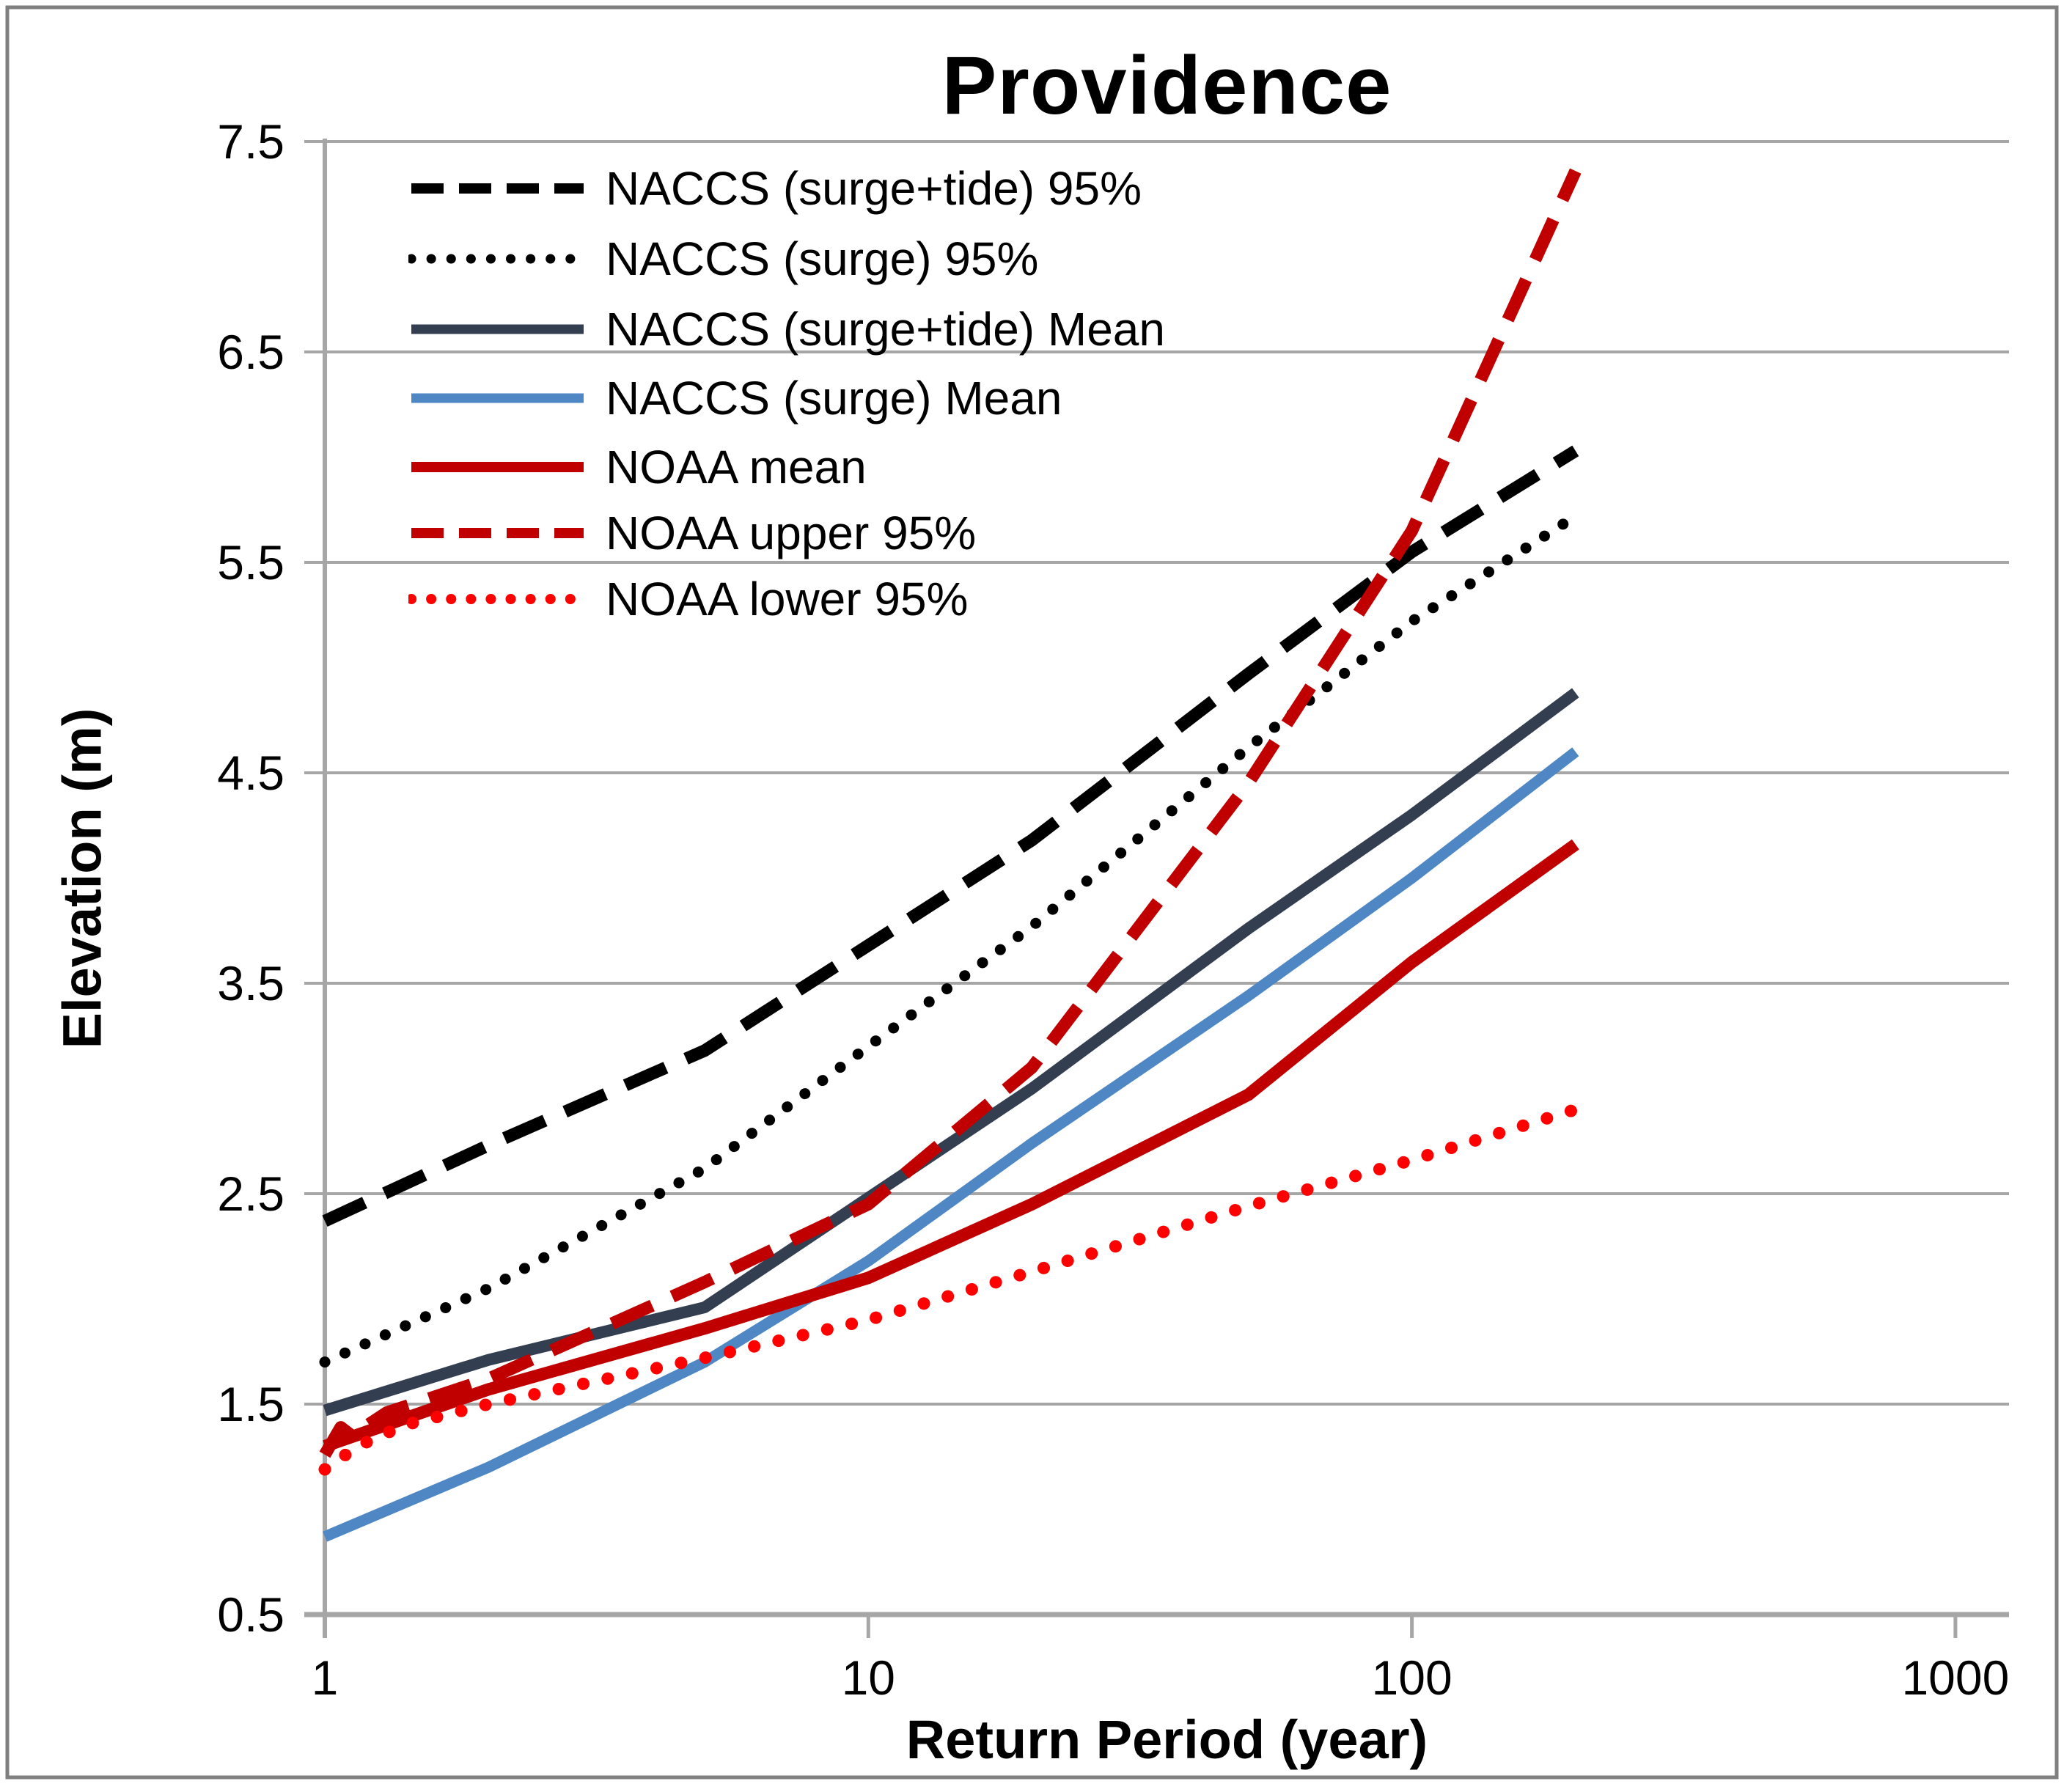 The image size is (2064, 1792). Describe the element at coordinates (1167, 1739) in the screenshot. I see `x-axis-title: Return Period (year)` at that location.